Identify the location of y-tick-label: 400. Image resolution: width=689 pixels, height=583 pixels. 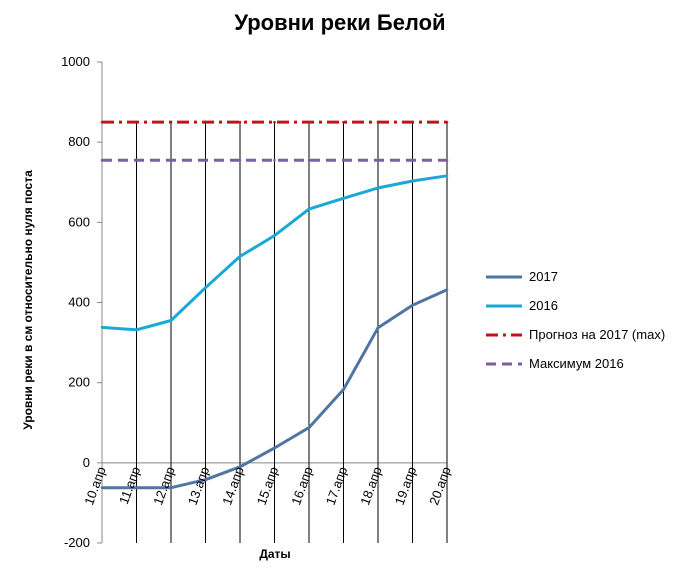
(79, 302).